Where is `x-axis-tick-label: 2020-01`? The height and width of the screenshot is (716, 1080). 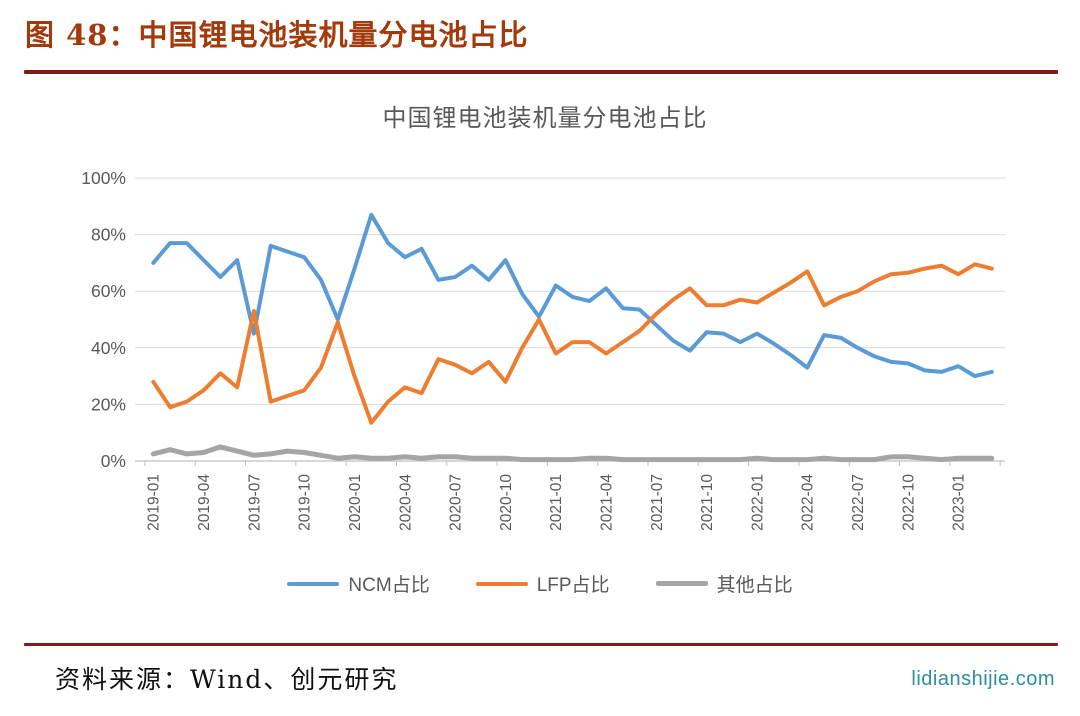 x-axis-tick-label: 2020-01 is located at coordinates (355, 502).